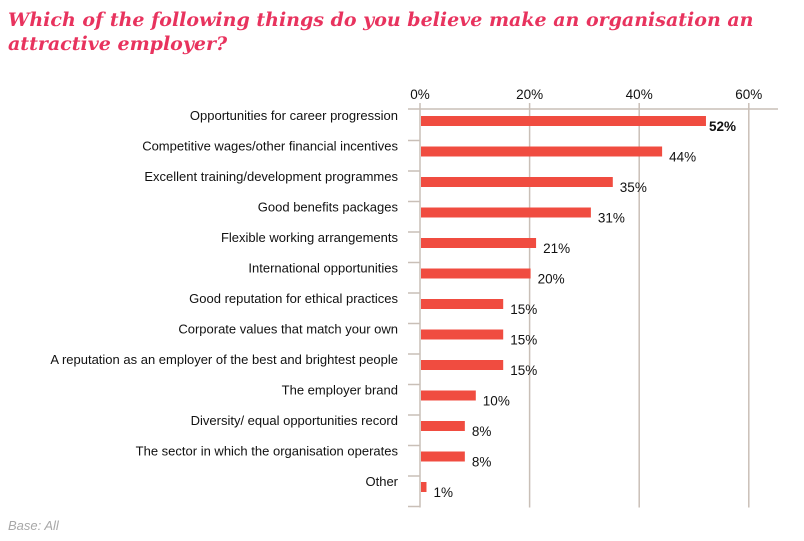 Image resolution: width=804 pixels, height=541 pixels. What do you see at coordinates (288, 329) in the screenshot?
I see `category-label: Corporate values that match your own` at bounding box center [288, 329].